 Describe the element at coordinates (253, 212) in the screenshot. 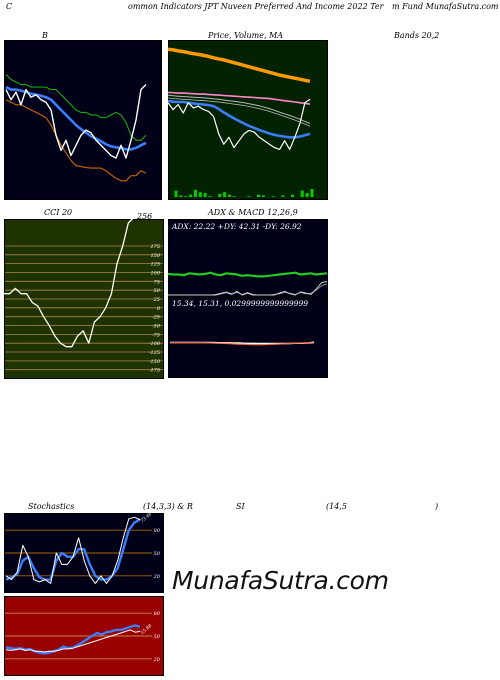

I see `adx-macd-label: ADX & MACD 12,26,9` at that location.